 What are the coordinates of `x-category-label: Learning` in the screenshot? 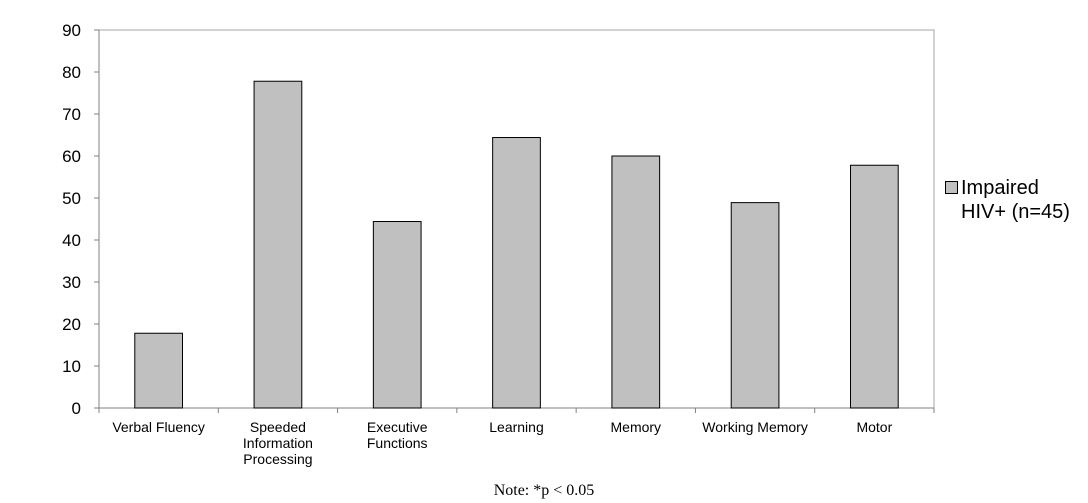 It's located at (516, 427).